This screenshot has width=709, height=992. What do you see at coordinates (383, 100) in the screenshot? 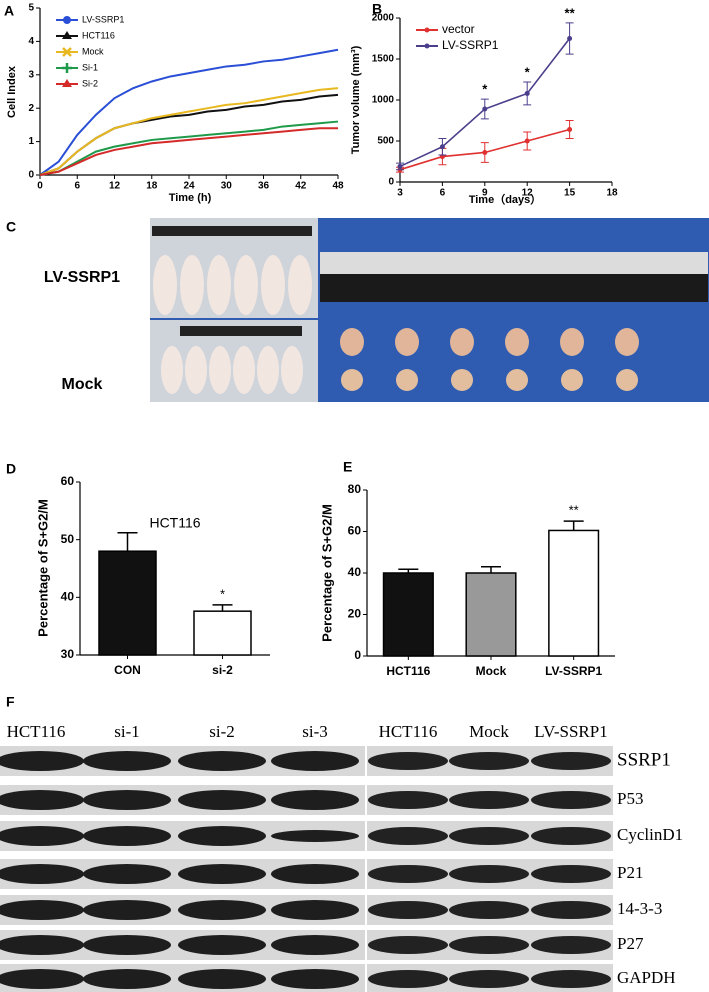
I see `y-tick-label: 1000` at bounding box center [383, 100].